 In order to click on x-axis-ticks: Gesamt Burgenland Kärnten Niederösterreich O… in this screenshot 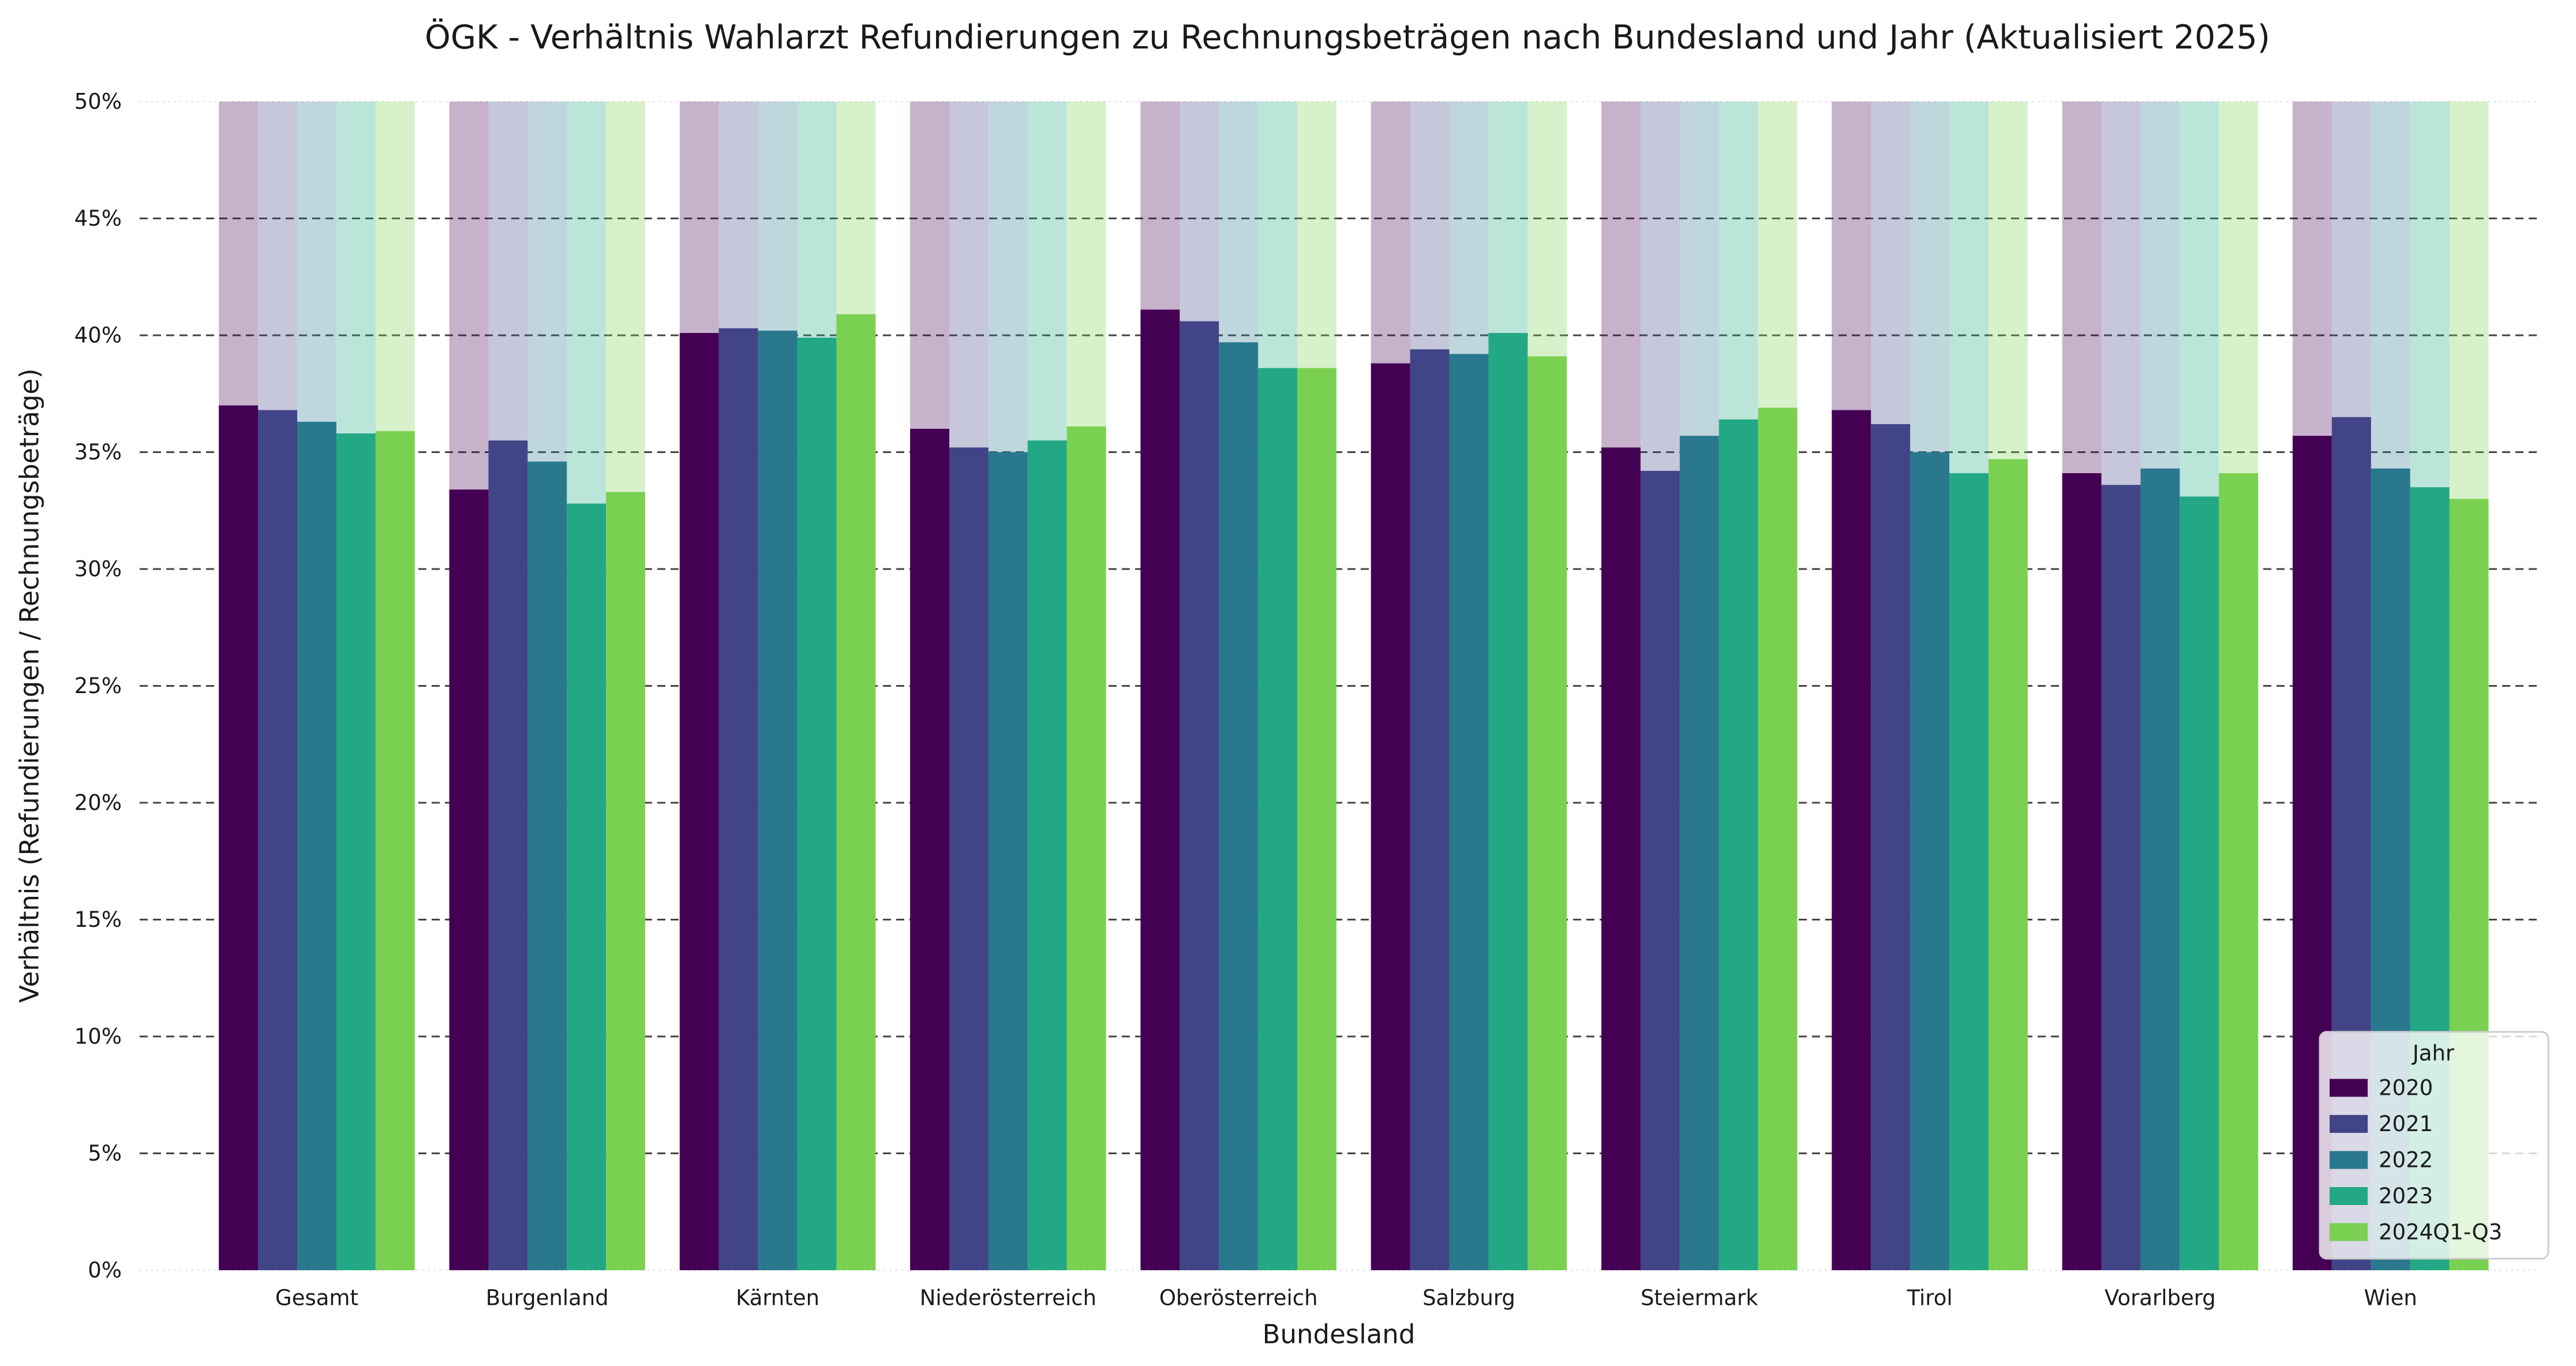, I will do `click(1346, 1298)`.